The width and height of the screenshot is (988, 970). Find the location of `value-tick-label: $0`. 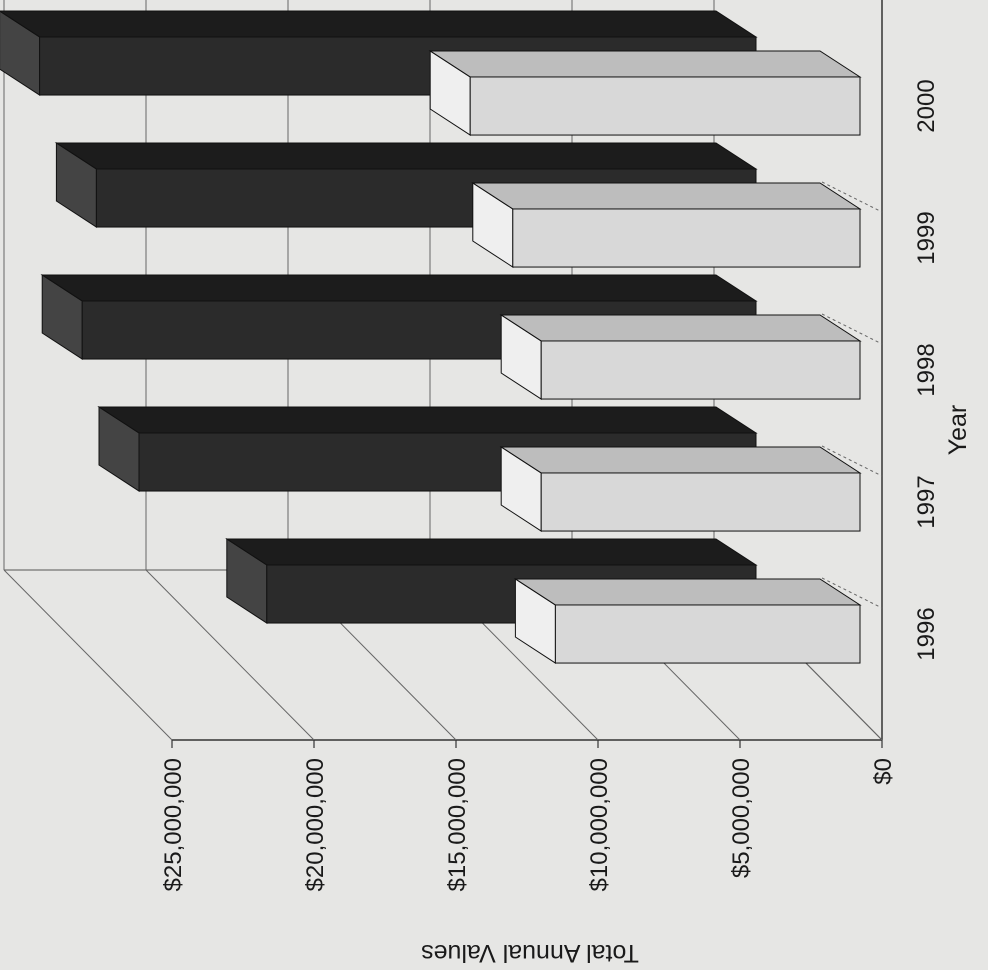

value-tick-label: $0 is located at coordinates (883, 771).